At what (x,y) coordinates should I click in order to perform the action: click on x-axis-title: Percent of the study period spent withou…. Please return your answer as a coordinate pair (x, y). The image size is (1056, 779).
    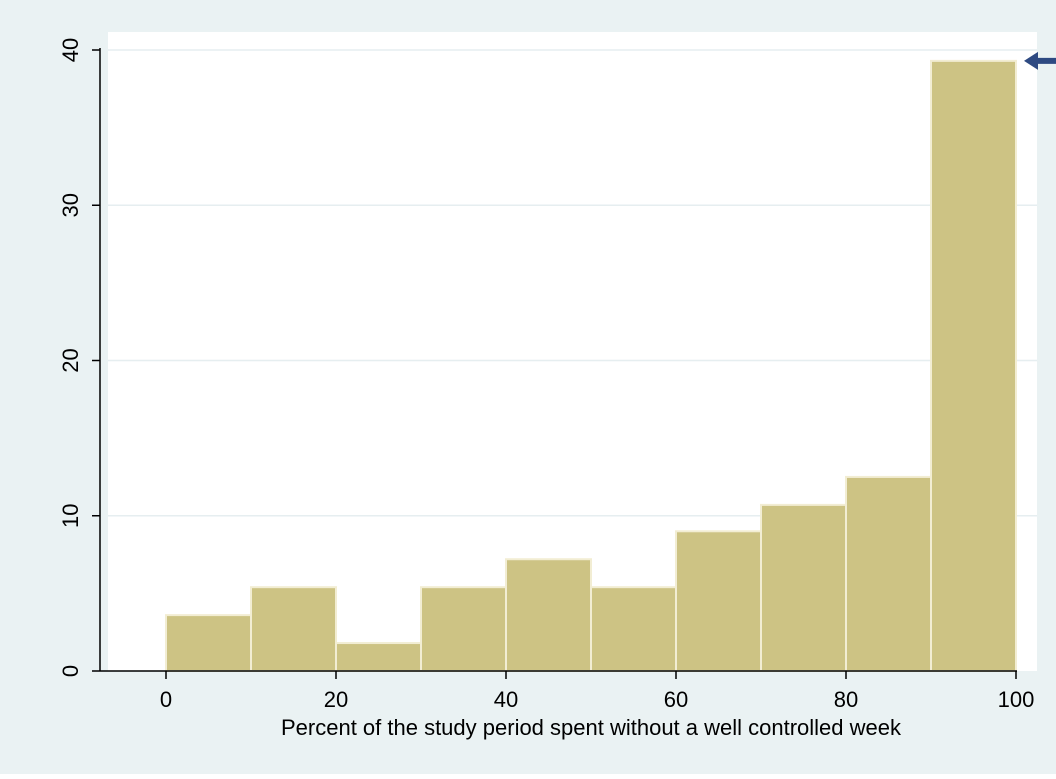
    Looking at the image, I should click on (591, 727).